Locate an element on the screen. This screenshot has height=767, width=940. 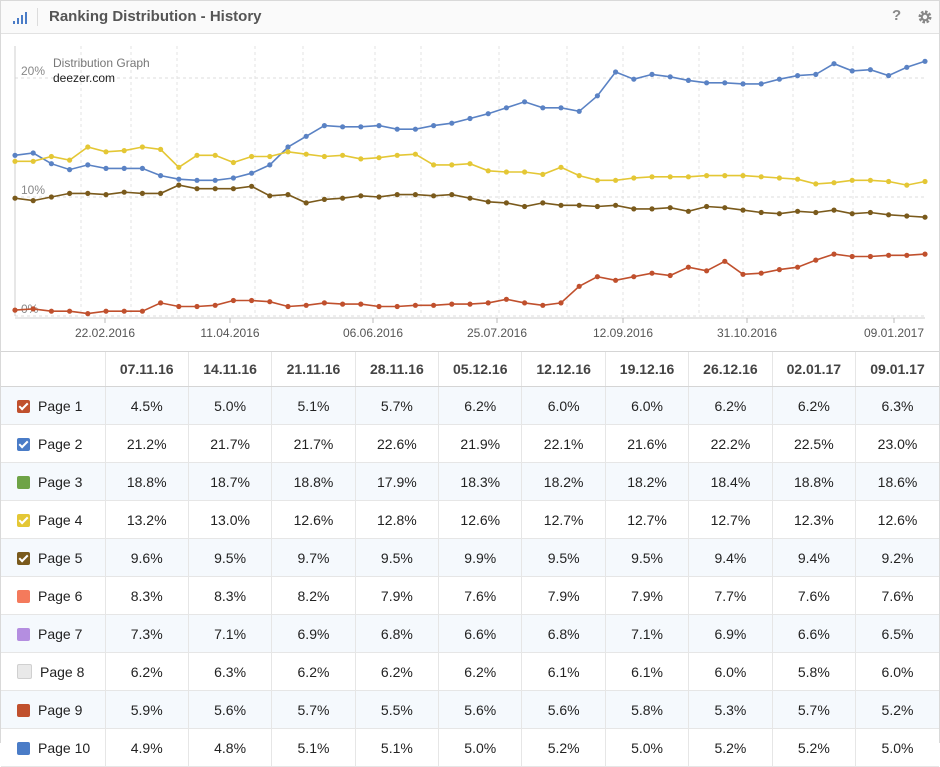
value-cell: 6.0% is located at coordinates (563, 405).